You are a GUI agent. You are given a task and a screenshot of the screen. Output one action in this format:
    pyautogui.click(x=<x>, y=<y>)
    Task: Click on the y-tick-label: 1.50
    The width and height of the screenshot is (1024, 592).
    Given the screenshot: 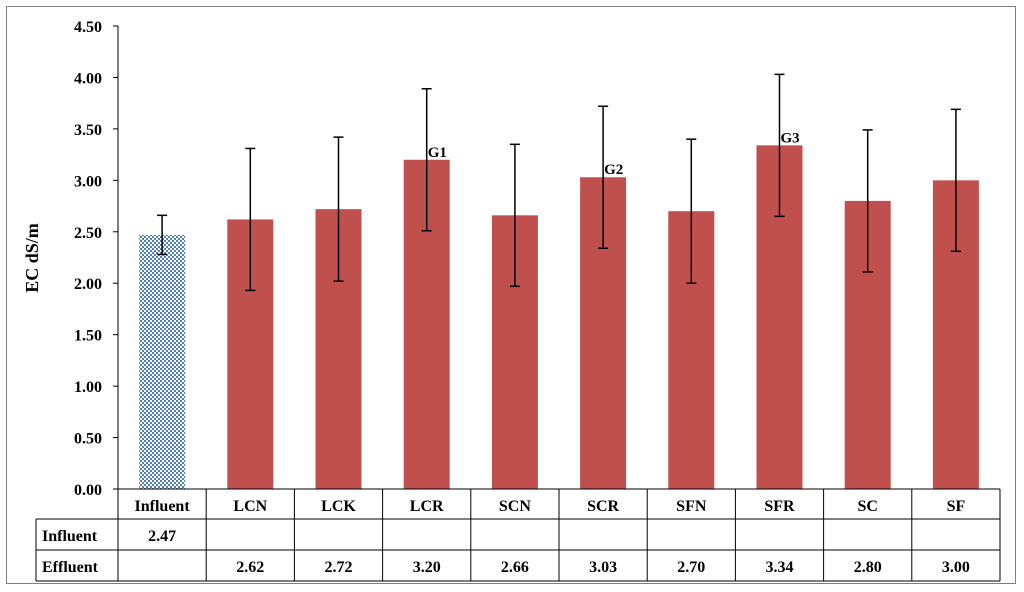 What is the action you would take?
    pyautogui.click(x=88, y=336)
    